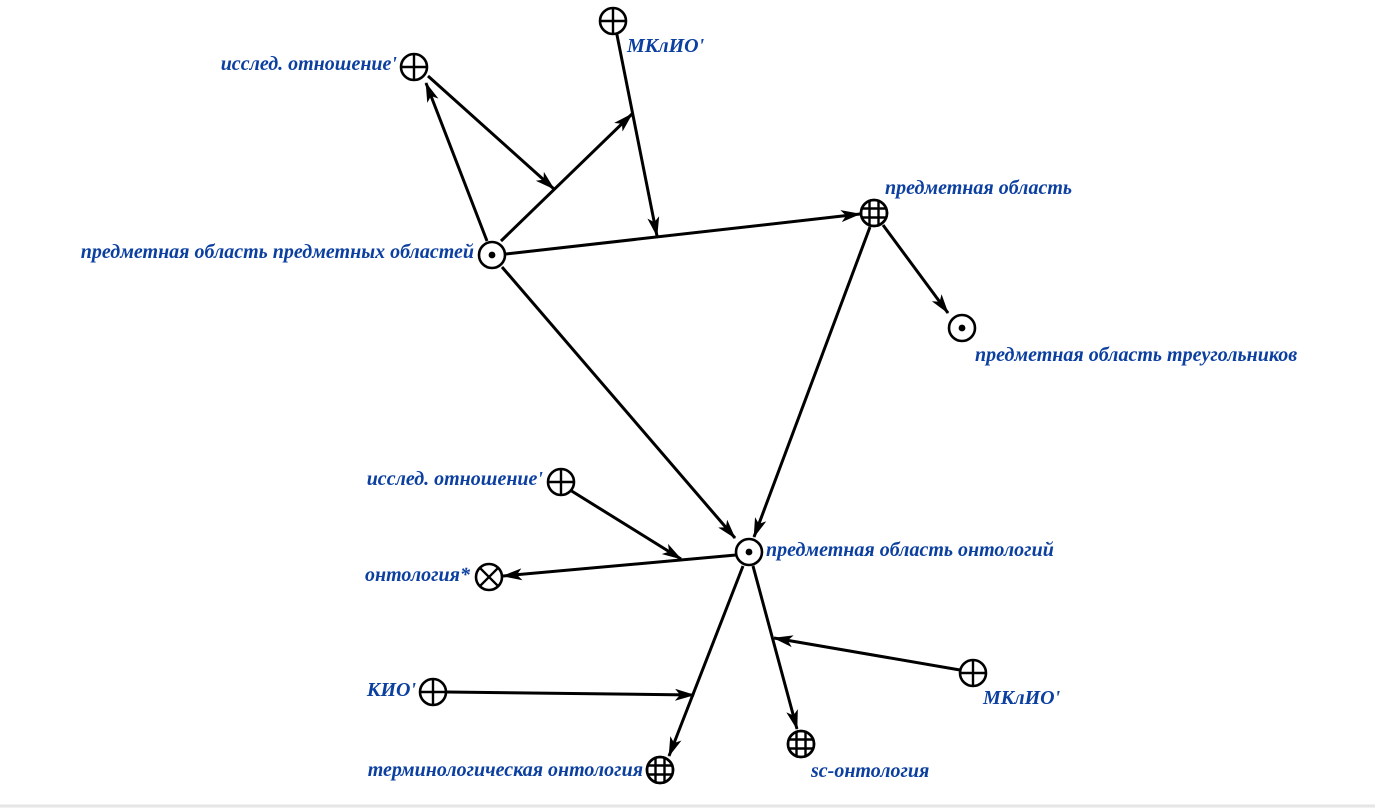  I want to click on edge-issled-to-pdont-ontology-arc, so click(625, 524).